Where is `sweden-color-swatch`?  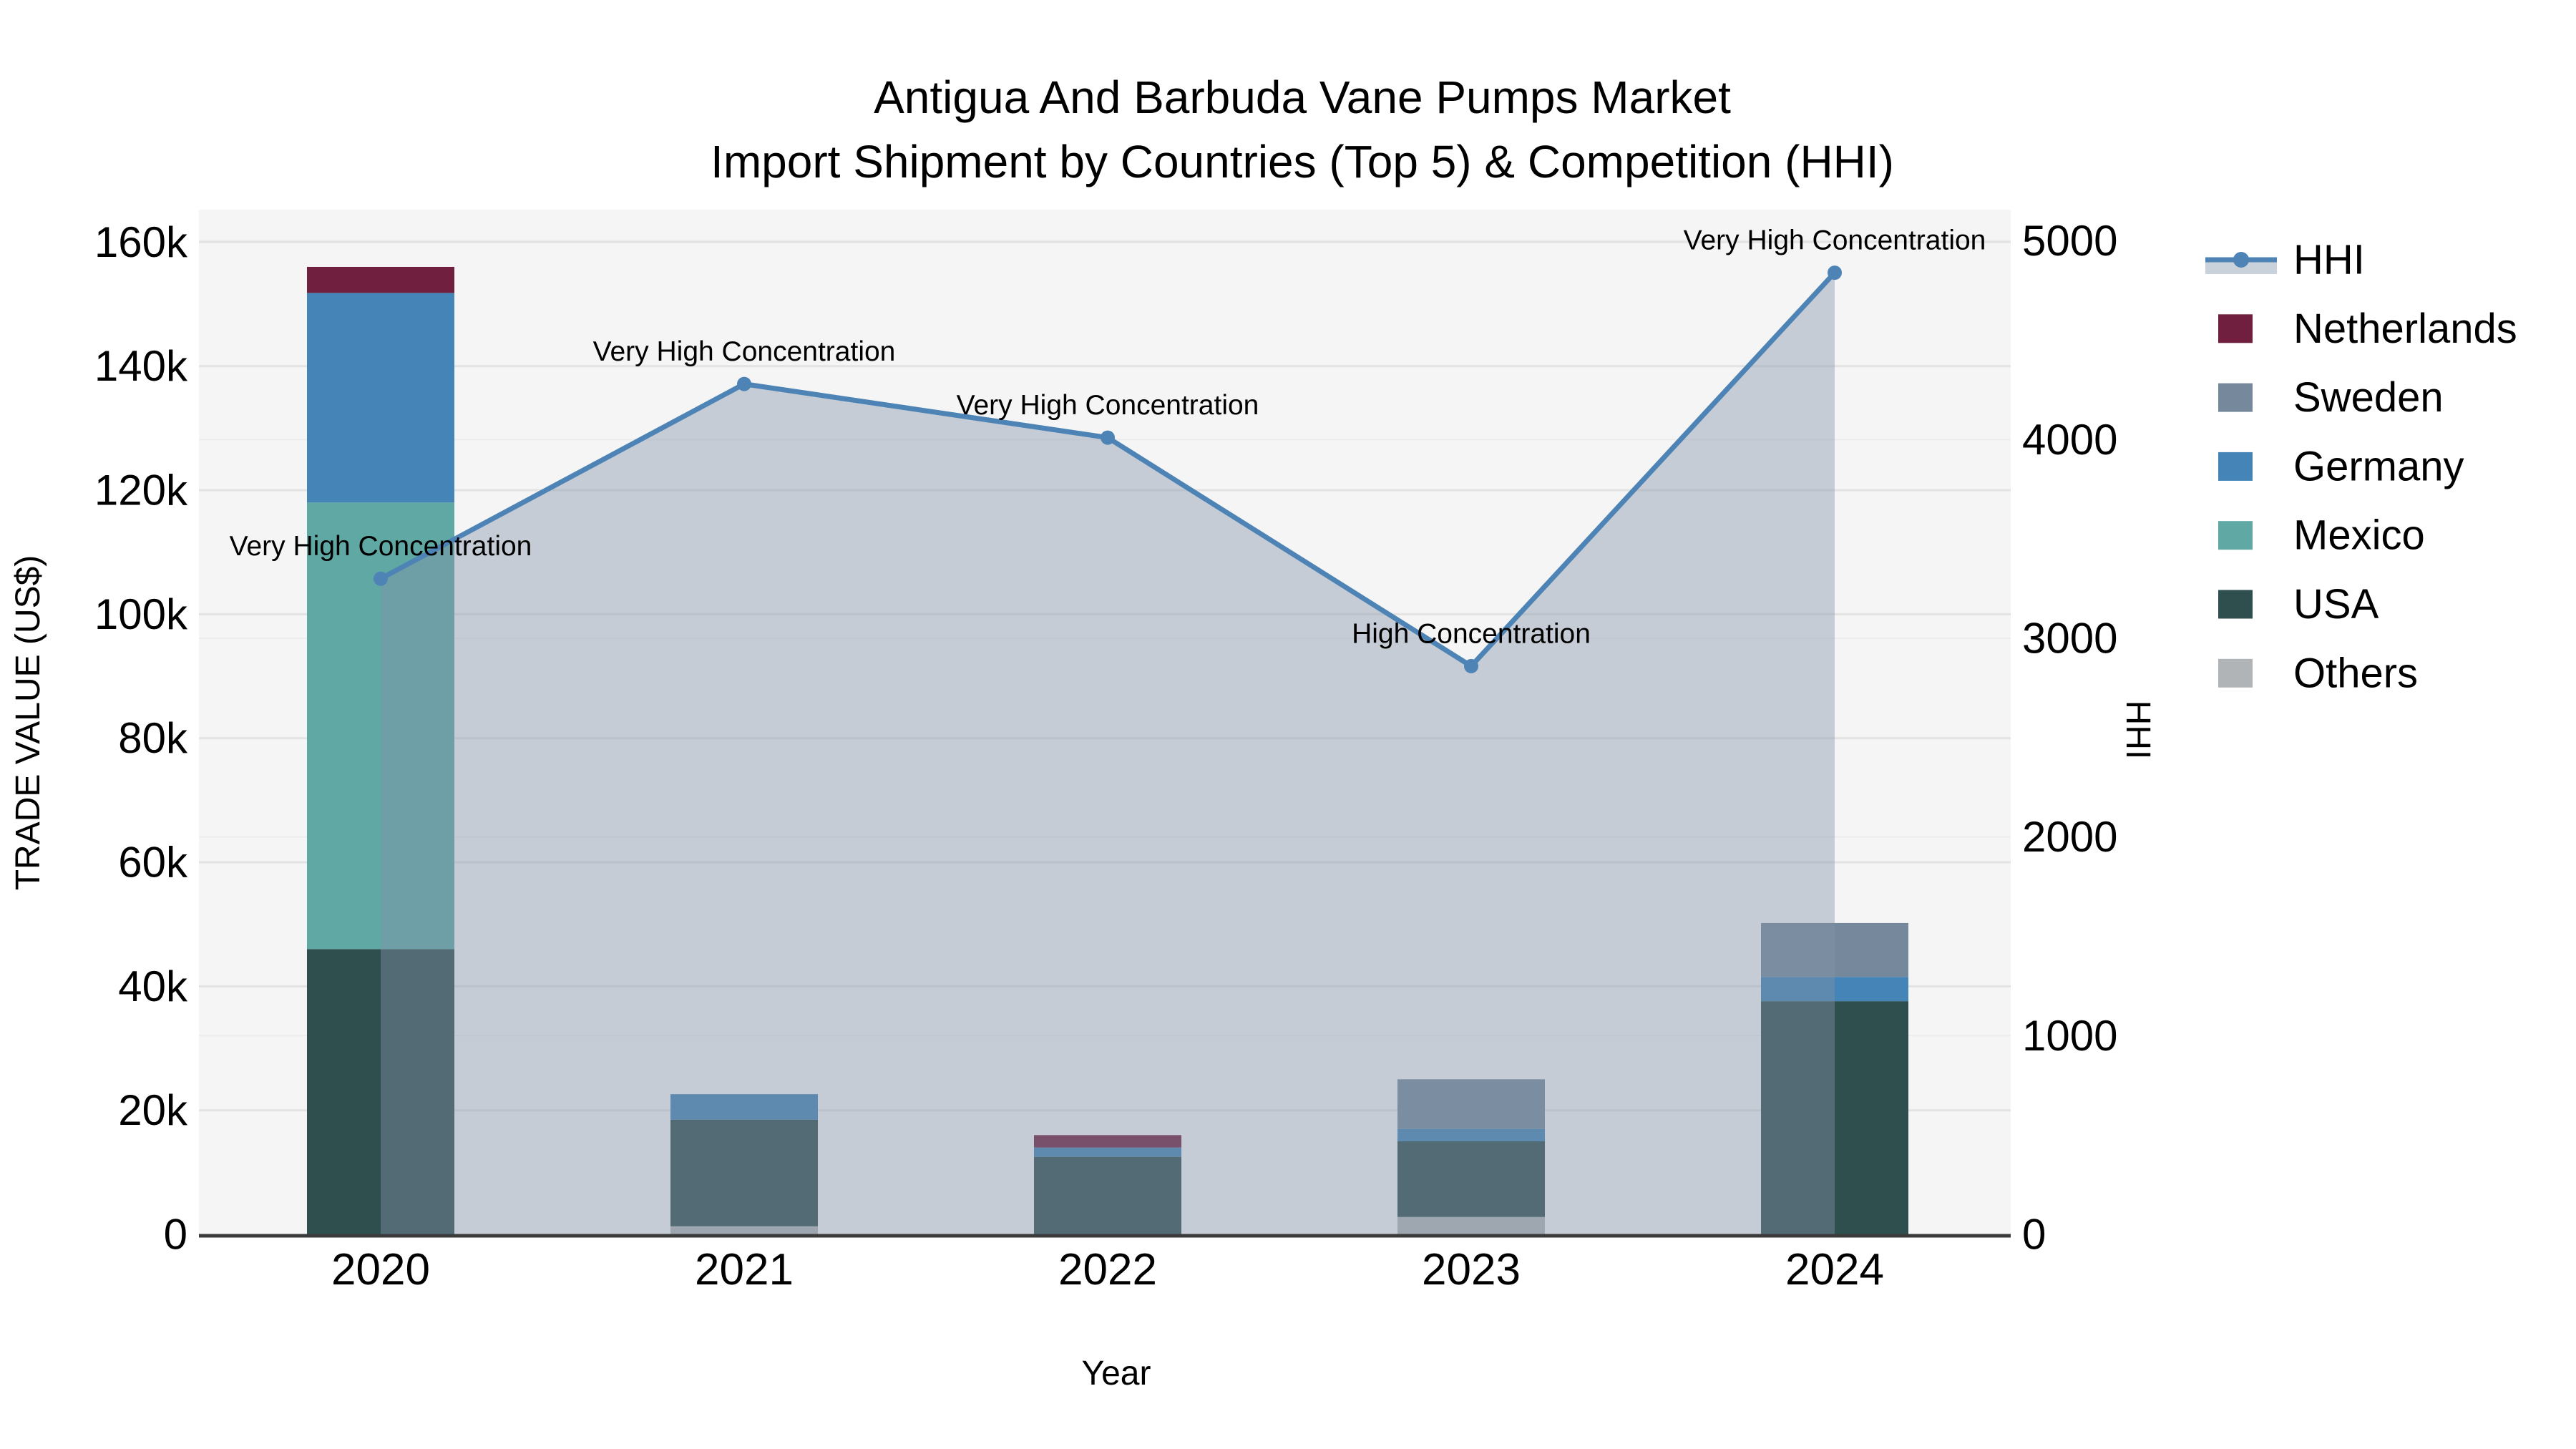
sweden-color-swatch is located at coordinates (2235, 397).